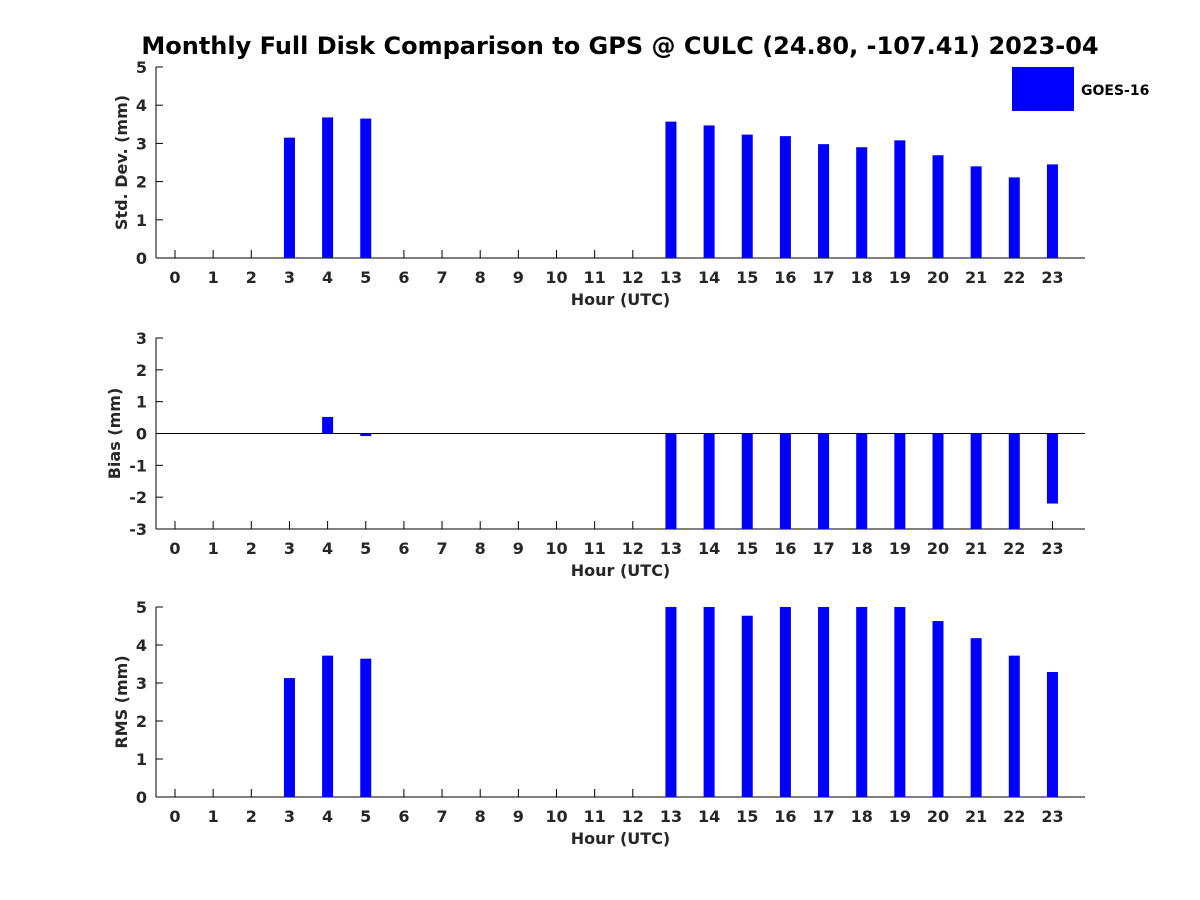 The width and height of the screenshot is (1200, 900). Describe the element at coordinates (174, 816) in the screenshot. I see `x-tick-label: 0` at that location.